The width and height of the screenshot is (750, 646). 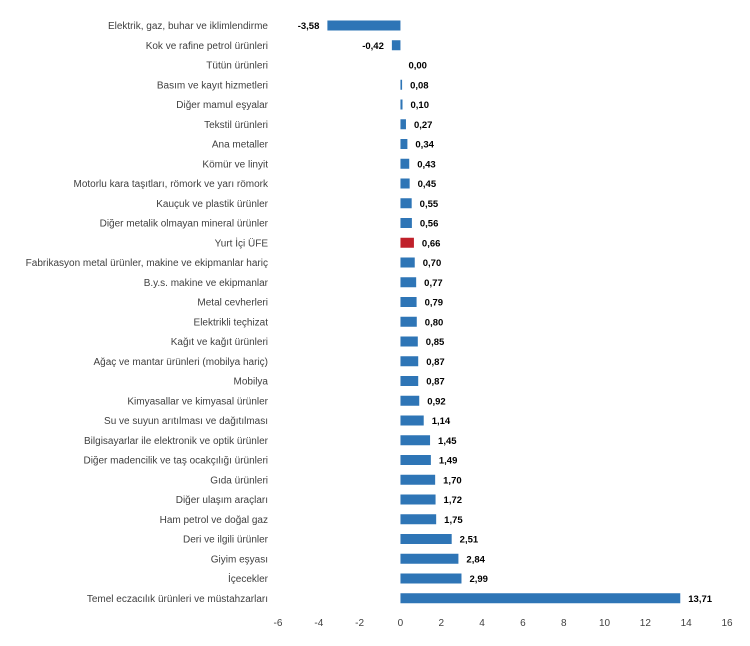 I want to click on highlight-bar, so click(x=407, y=242).